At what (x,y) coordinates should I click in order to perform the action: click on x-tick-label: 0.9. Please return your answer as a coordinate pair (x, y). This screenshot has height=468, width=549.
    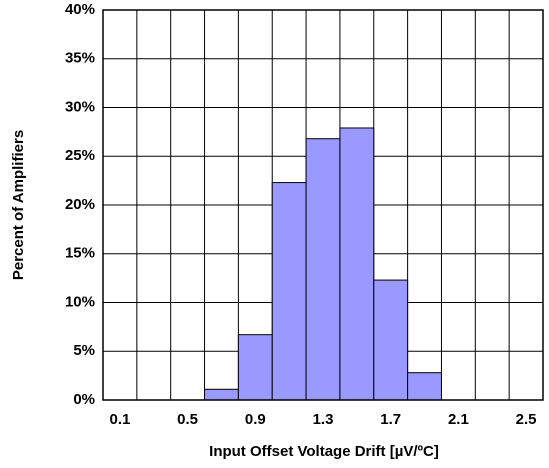
    Looking at the image, I should click on (255, 419).